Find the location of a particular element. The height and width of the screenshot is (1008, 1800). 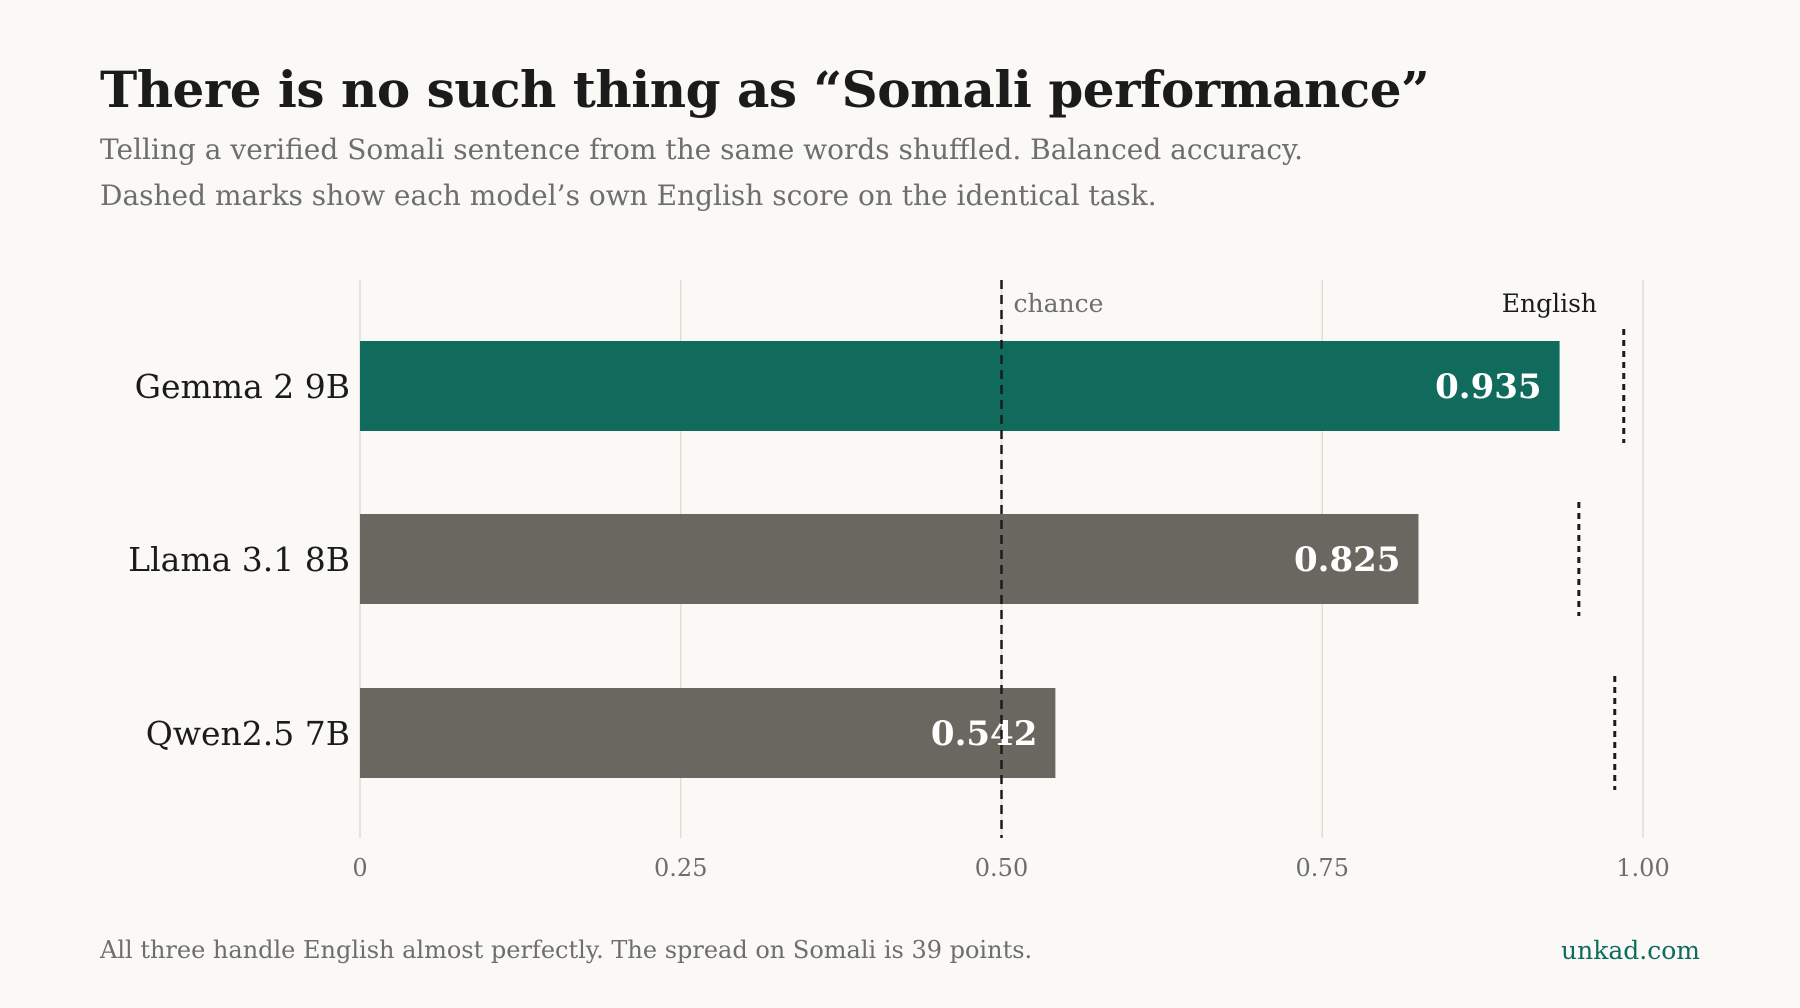

x-tick-label: 0.25 is located at coordinates (680, 868).